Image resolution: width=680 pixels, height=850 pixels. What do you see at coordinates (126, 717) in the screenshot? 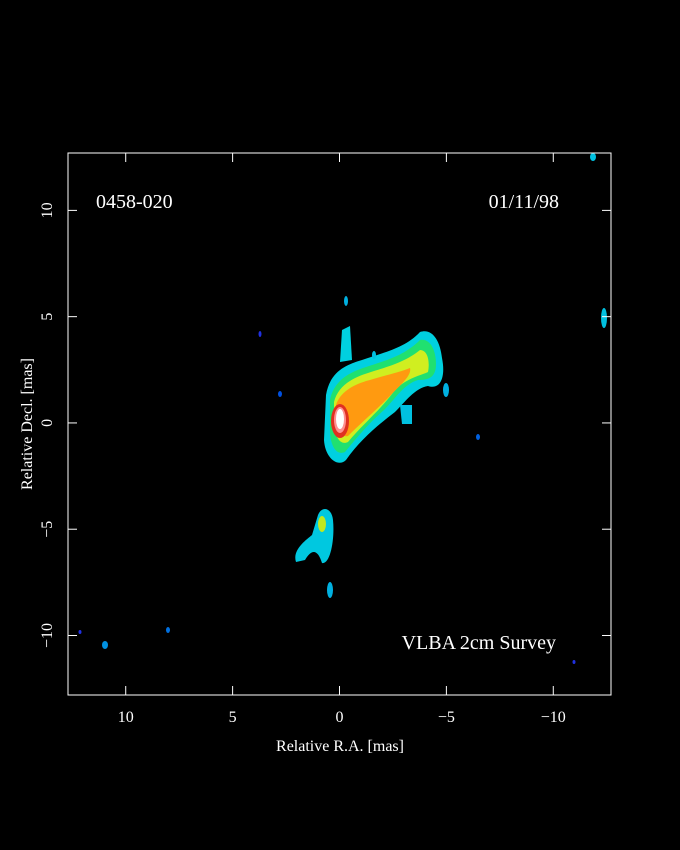
I see `x-tick-label: 10` at bounding box center [126, 717].